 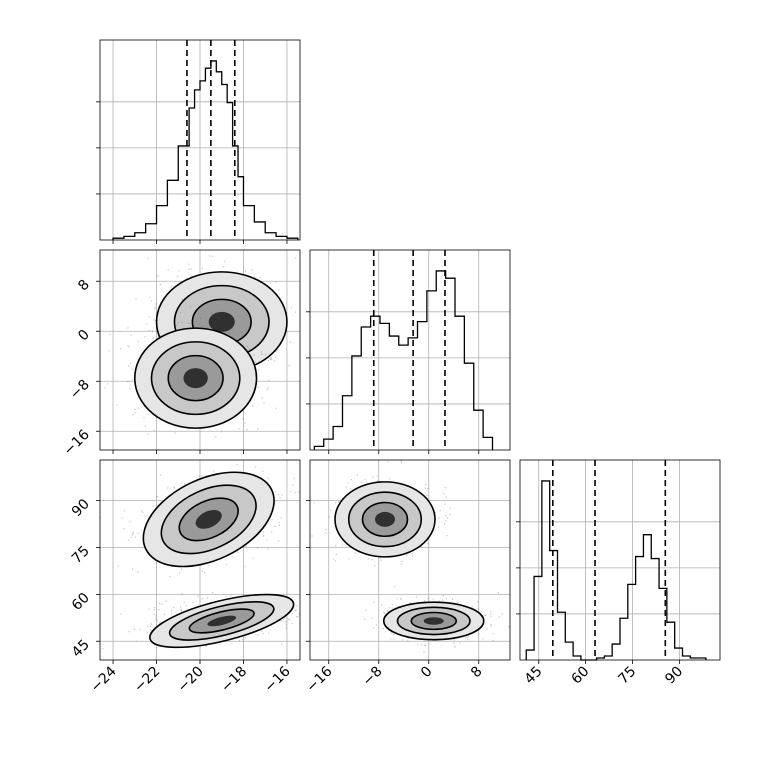 I want to click on x-tick-label-p2: −8, so click(x=373, y=677).